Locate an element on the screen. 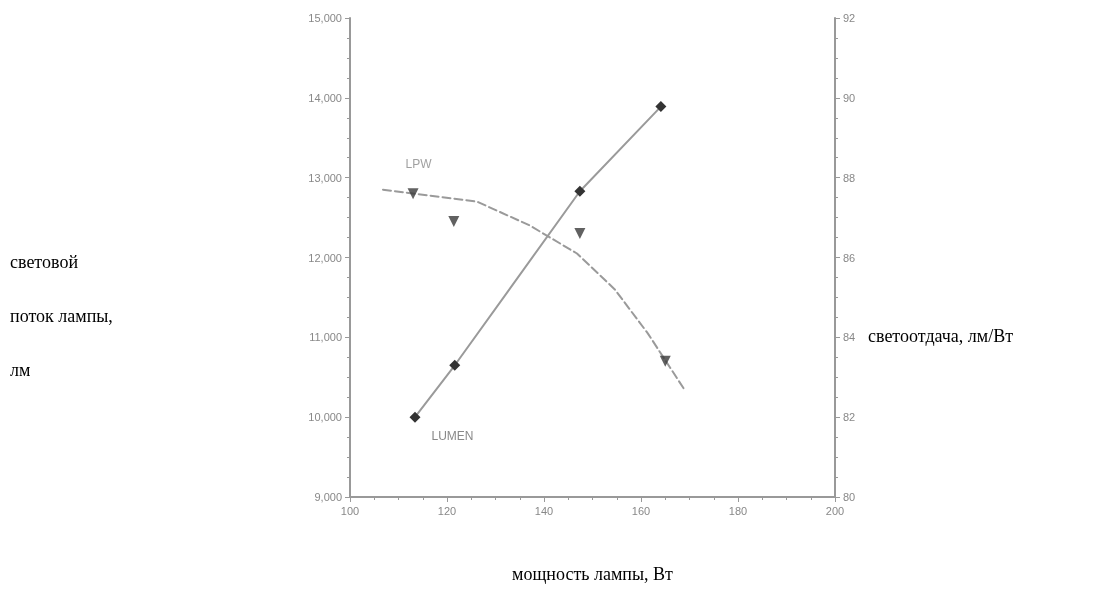 This screenshot has width=1114, height=592. y2-tick-label: 82 is located at coordinates (849, 417).